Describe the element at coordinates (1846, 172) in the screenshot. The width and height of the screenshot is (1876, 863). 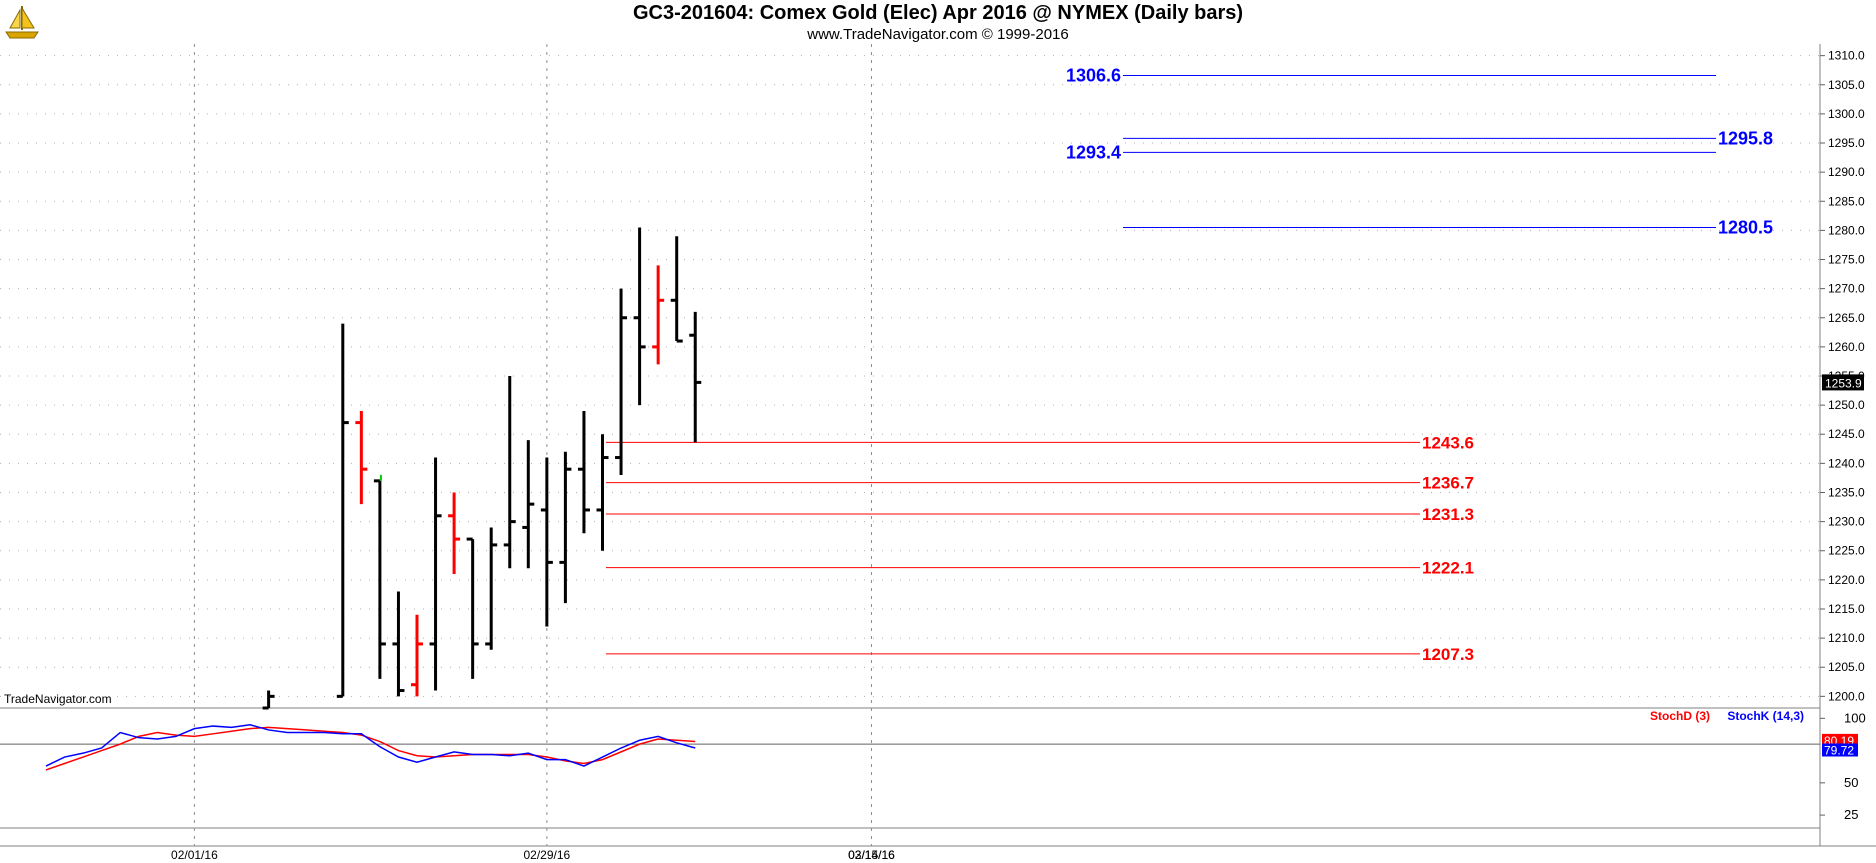
I see `price-tick-label: 1290.0` at that location.